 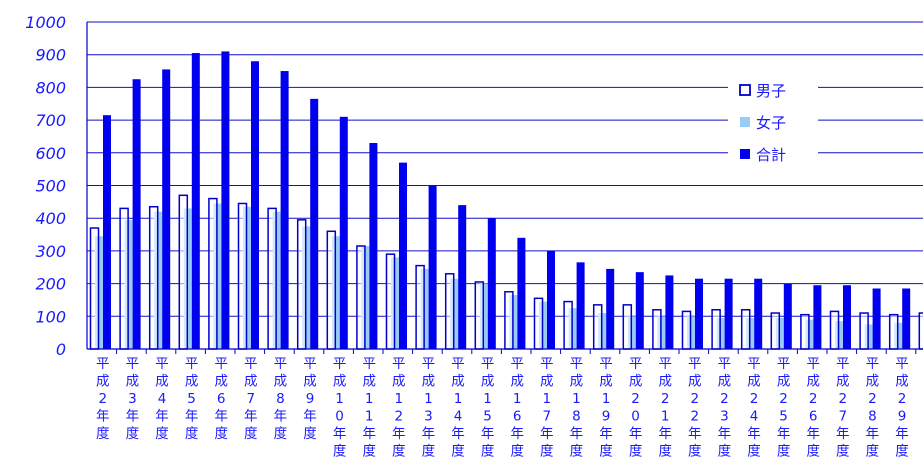 What do you see at coordinates (50, 120) in the screenshot?
I see `y-tick-label: 700` at bounding box center [50, 120].